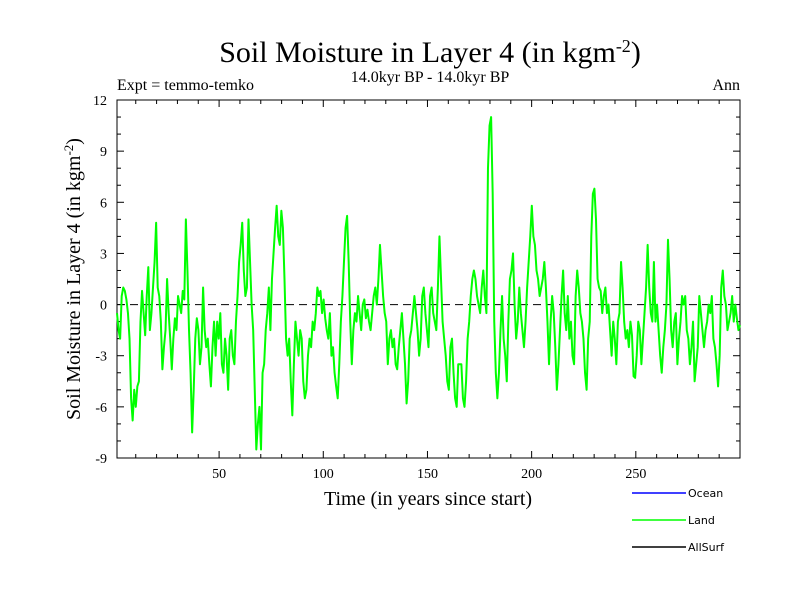  I want to click on legend-item-ocean: Ocean, so click(677, 493).